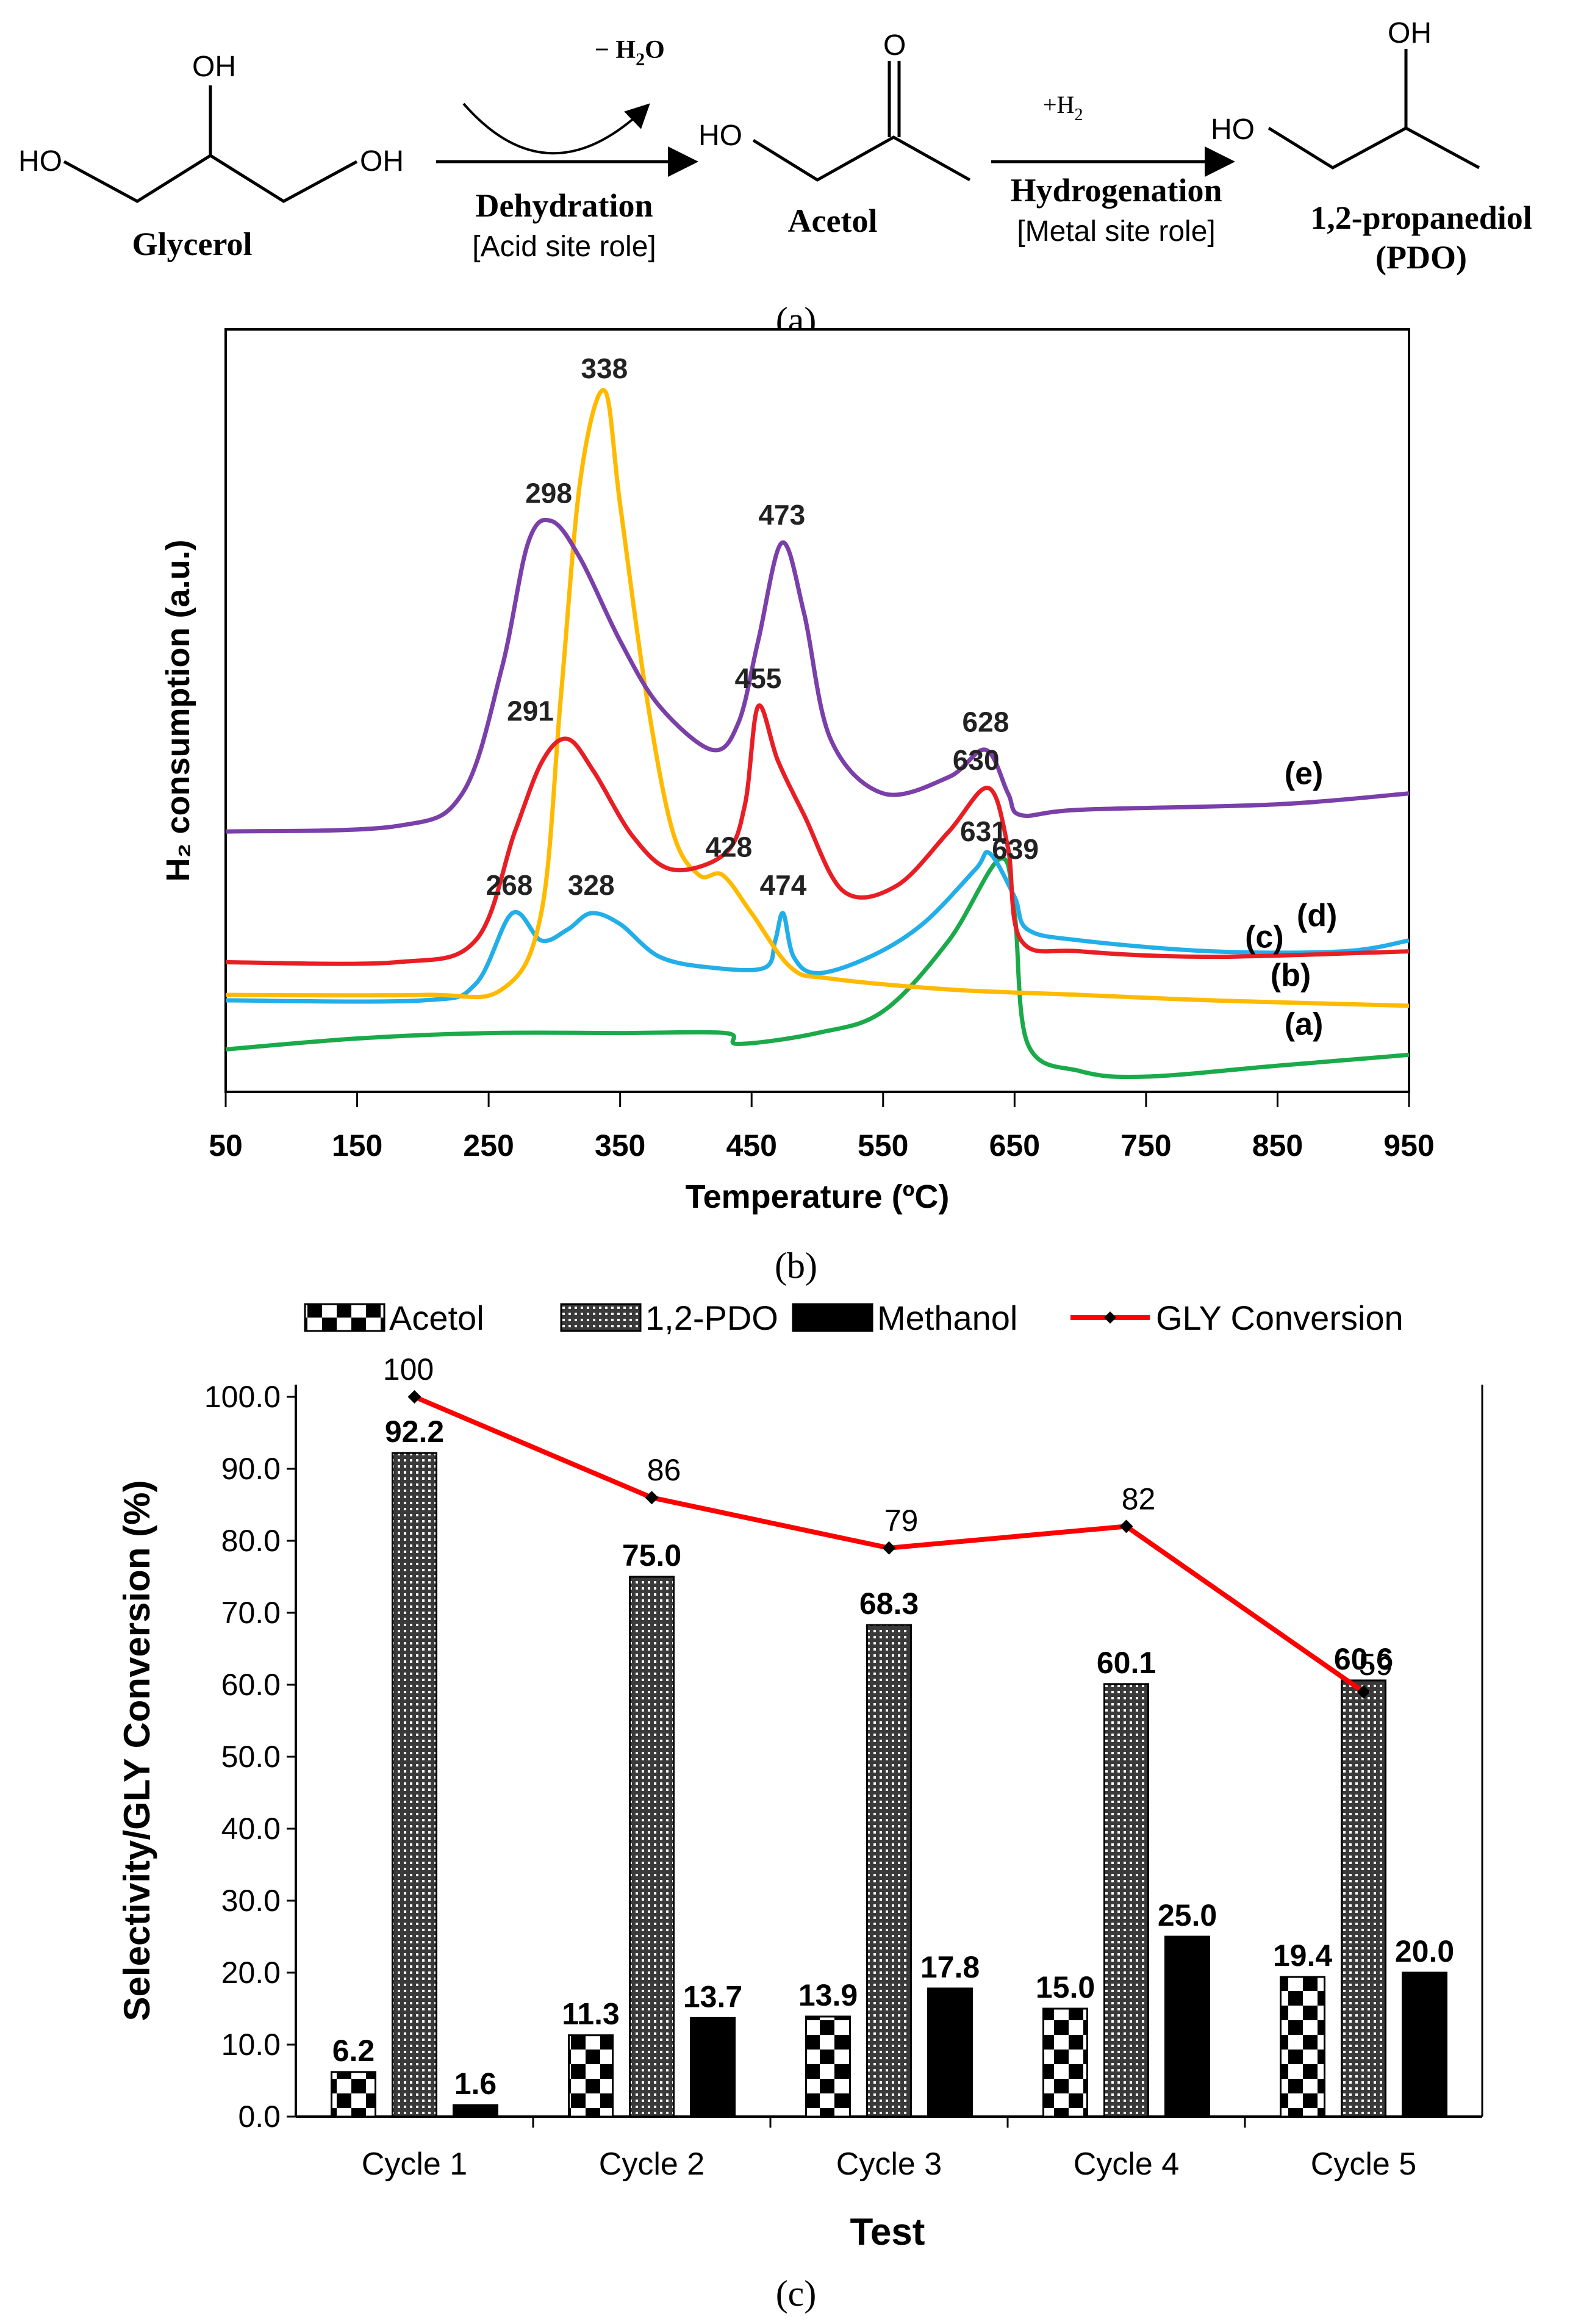  Describe the element at coordinates (556, 128) in the screenshot. I see `water-release-arrow` at that location.